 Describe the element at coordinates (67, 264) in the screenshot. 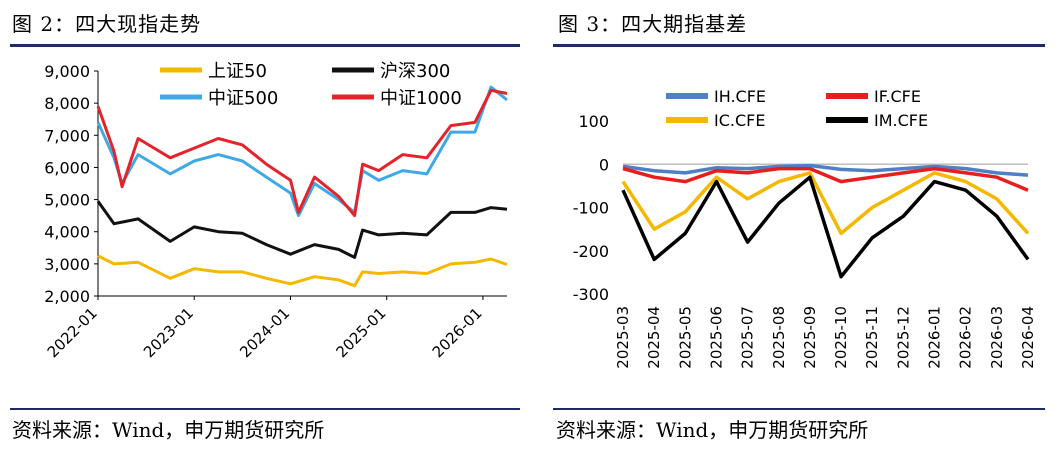

I see `y-tick-label: 3,000` at that location.